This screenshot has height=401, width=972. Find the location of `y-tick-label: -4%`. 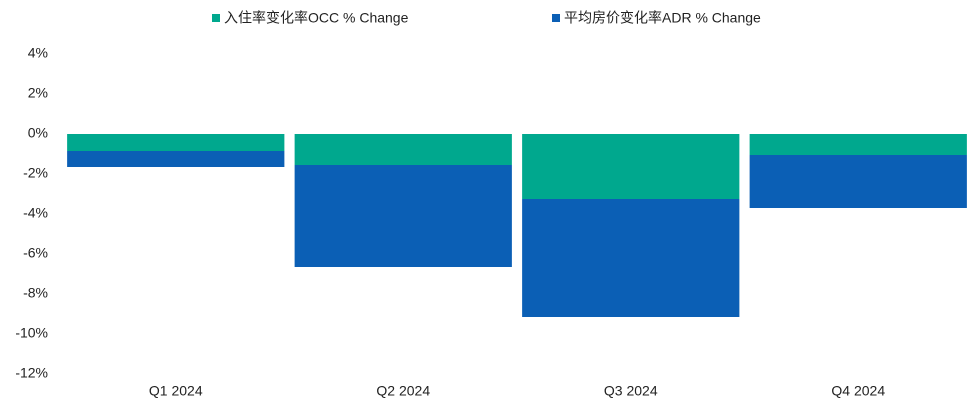

y-tick-label: -4% is located at coordinates (35, 213).